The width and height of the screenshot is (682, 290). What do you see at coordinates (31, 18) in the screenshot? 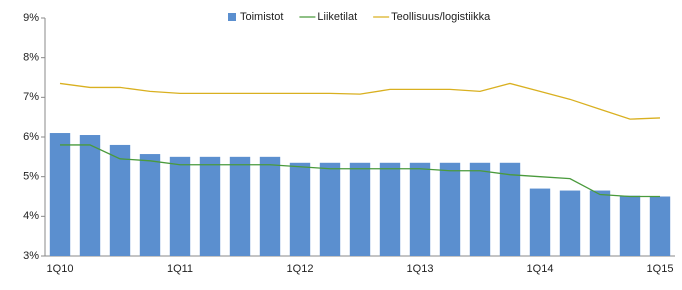
I see `y-tick-label: 9%` at bounding box center [31, 18].